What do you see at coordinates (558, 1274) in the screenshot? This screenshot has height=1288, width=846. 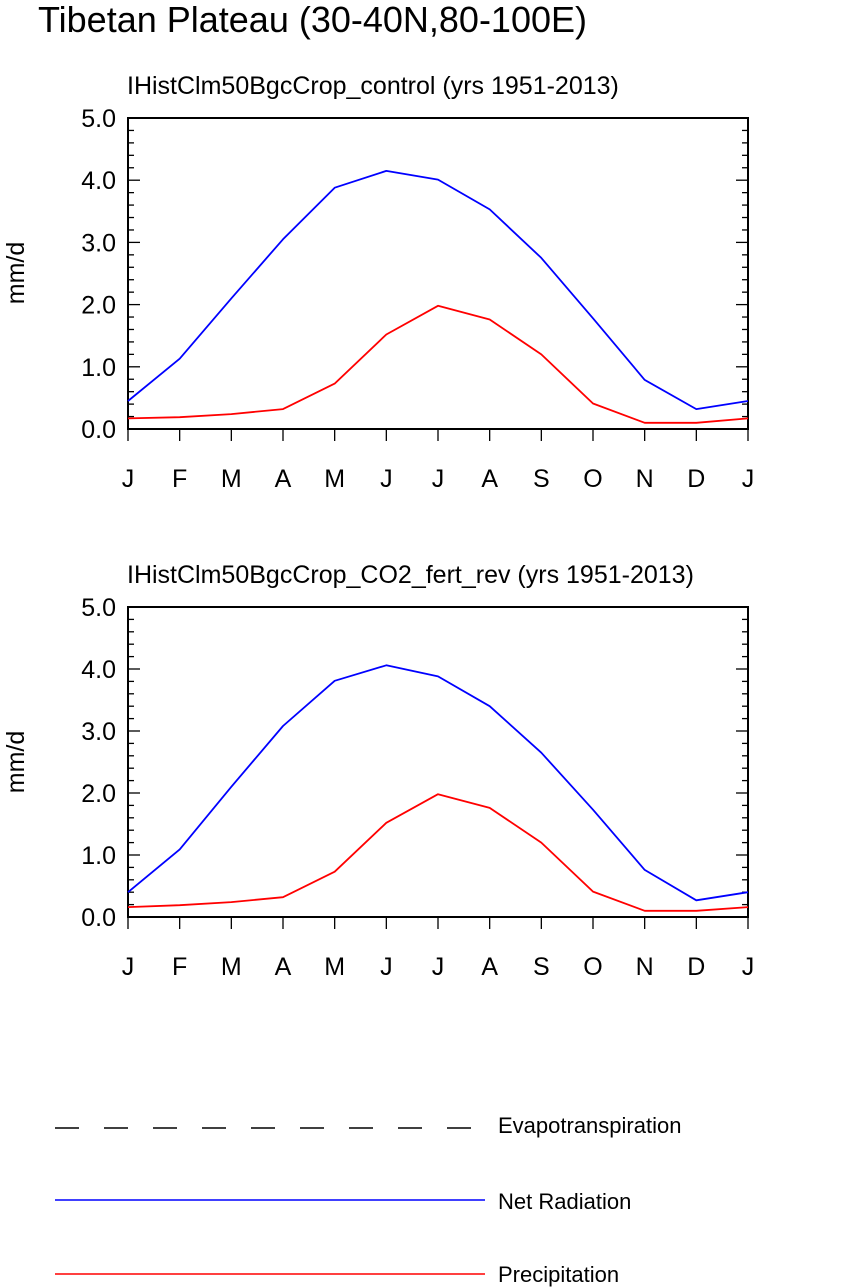 I see `legend-label-precipitation: Precipitation` at bounding box center [558, 1274].